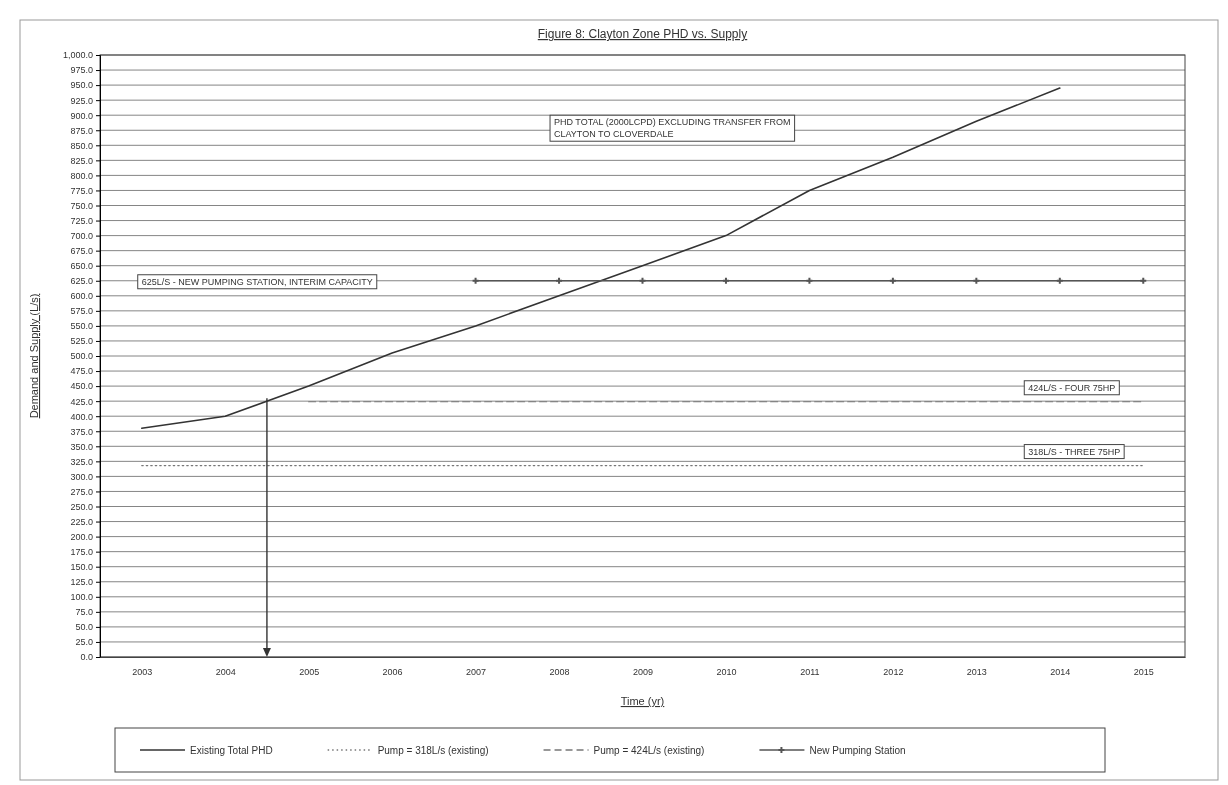 Image resolution: width=1228 pixels, height=785 pixels. Describe the element at coordinates (81, 251) in the screenshot. I see `y-tick-label: 675.0` at that location.